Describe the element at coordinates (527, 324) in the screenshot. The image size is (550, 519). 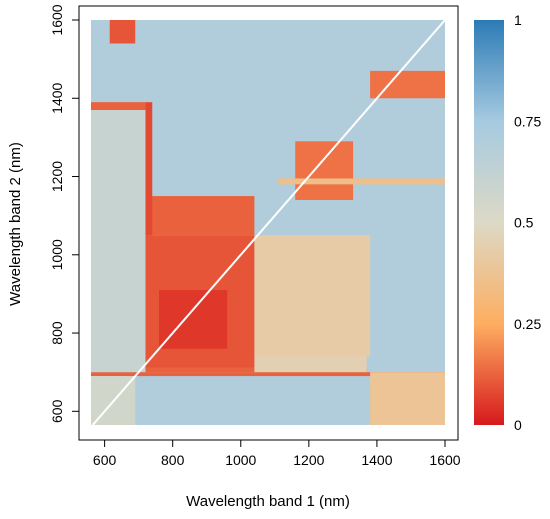
I see `colorbar-tick-label: 0.25` at that location.